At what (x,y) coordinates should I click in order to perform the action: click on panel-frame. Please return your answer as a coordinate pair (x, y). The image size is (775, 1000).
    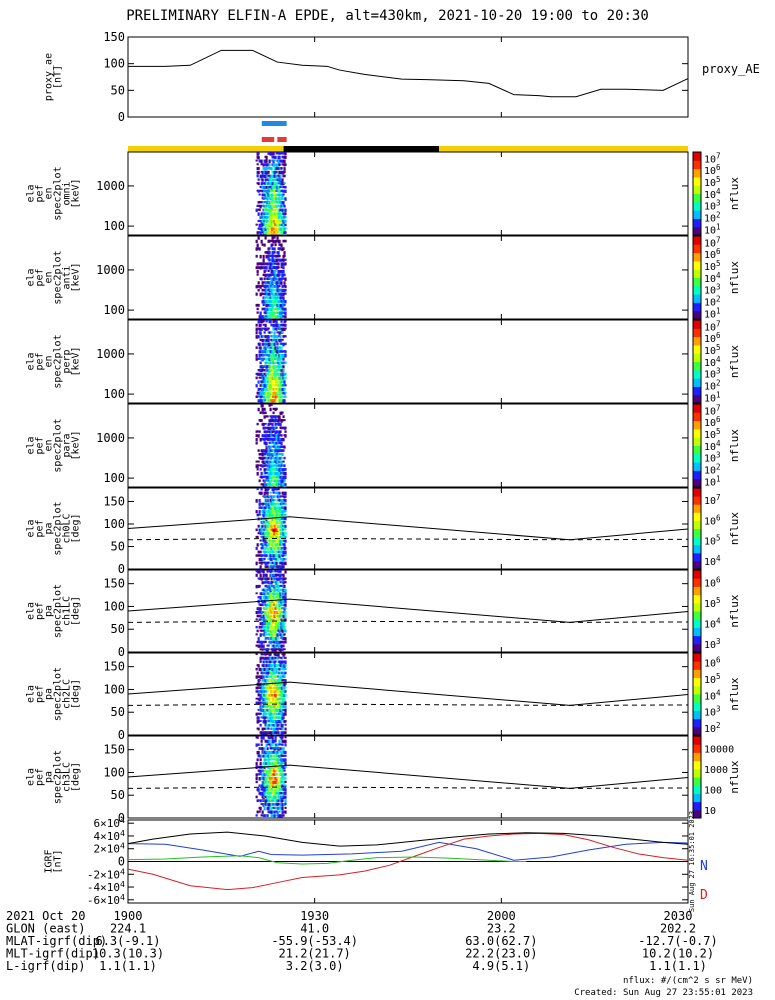
    Looking at the image, I should click on (408, 277).